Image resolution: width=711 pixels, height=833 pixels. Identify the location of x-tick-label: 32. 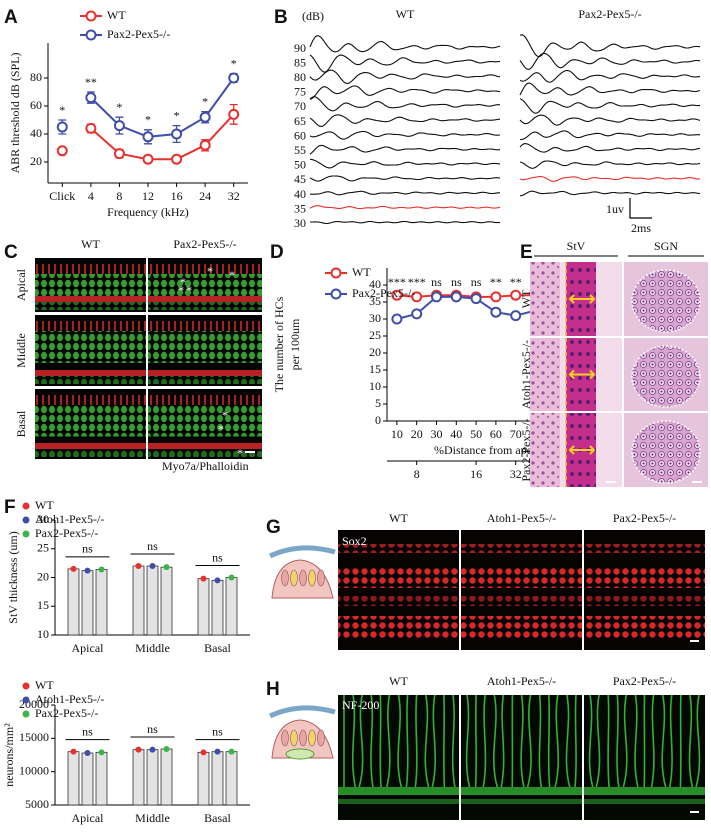
(234, 196).